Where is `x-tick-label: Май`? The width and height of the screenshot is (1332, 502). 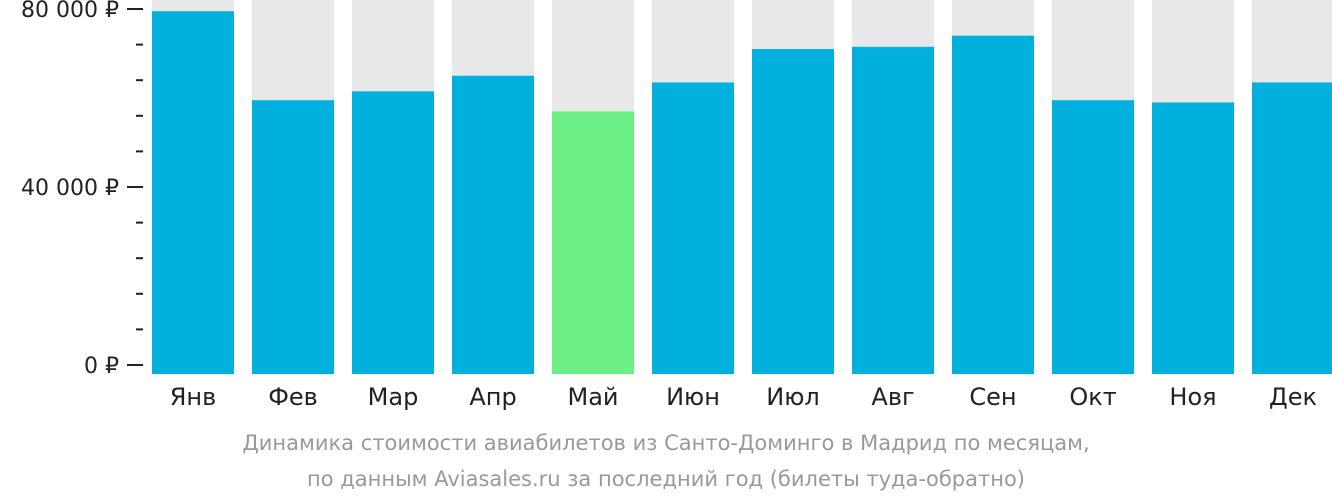
x-tick-label: Май is located at coordinates (592, 397).